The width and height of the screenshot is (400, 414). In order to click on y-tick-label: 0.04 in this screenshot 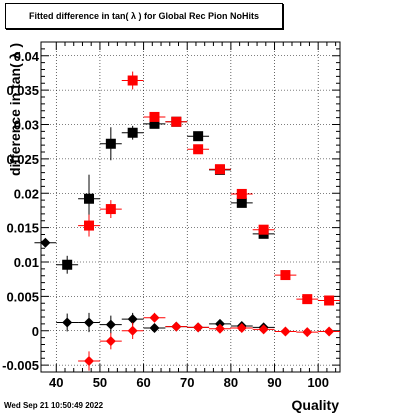, I will do `click(27, 56)`.